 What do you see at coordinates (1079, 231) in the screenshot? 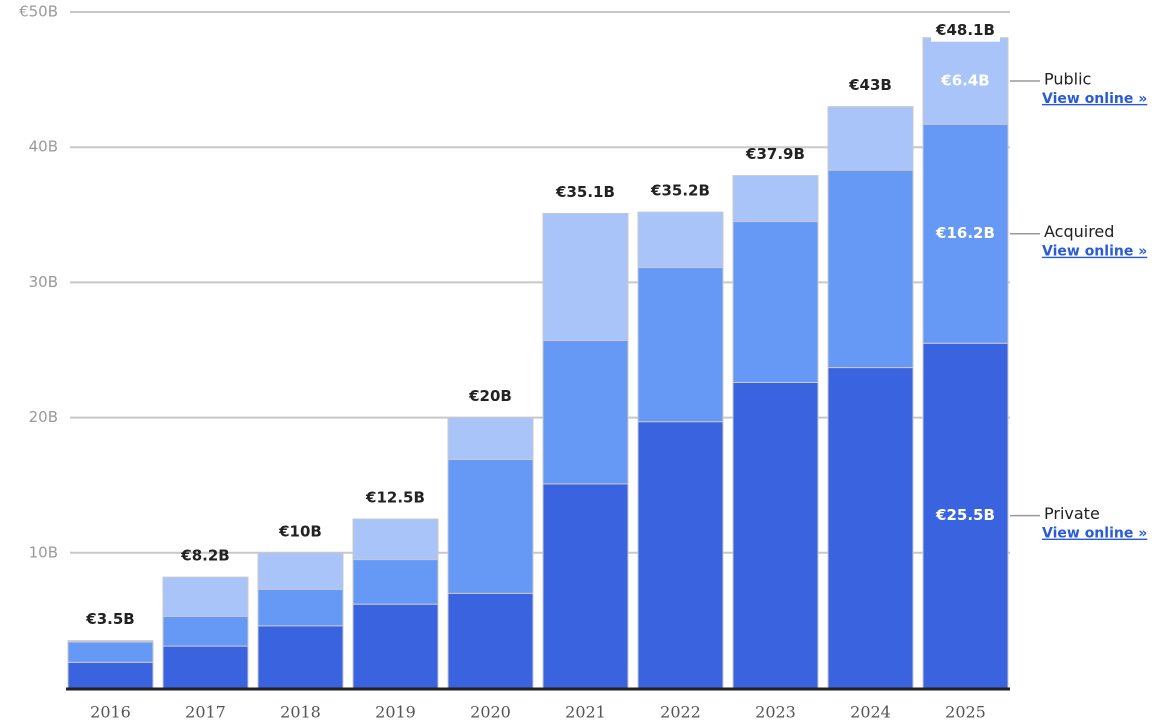
I see `legend-label: Acquired` at bounding box center [1079, 231].